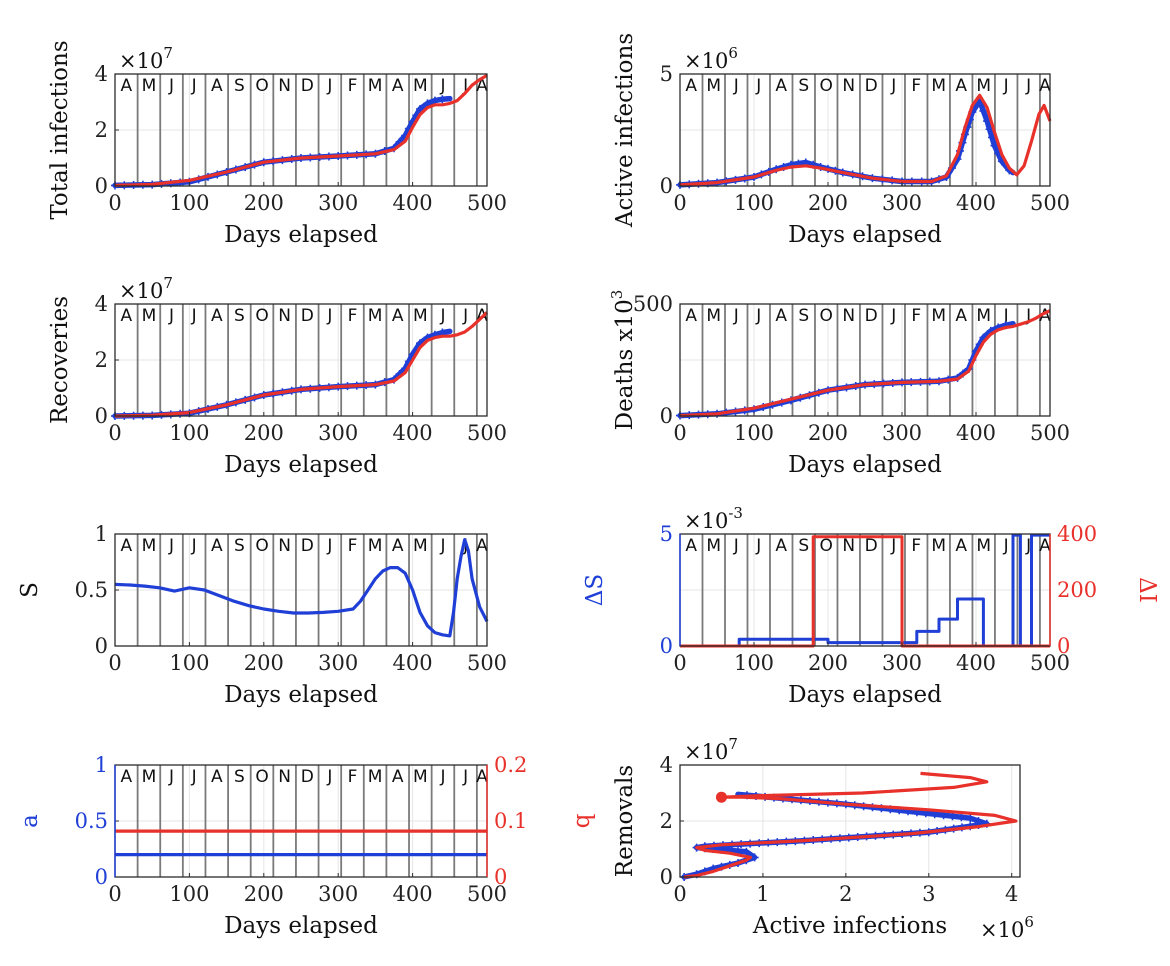 The image size is (1170, 966). I want to click on x-tick-label: 2, so click(845, 894).